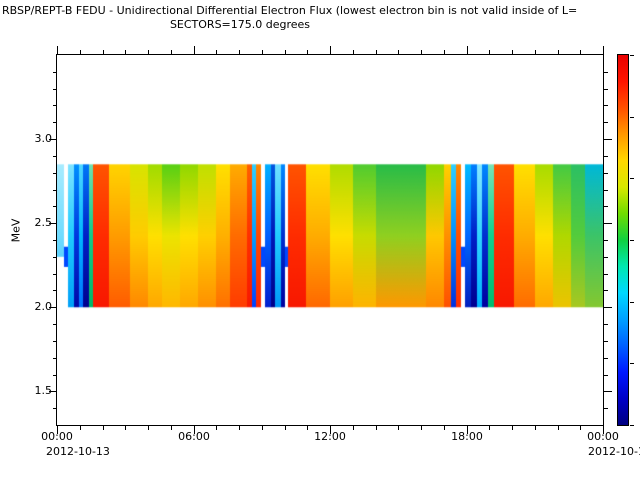 This screenshot has width=640, height=480. What do you see at coordinates (43, 138) in the screenshot?
I see `y-tick-label: 3.0` at bounding box center [43, 138].